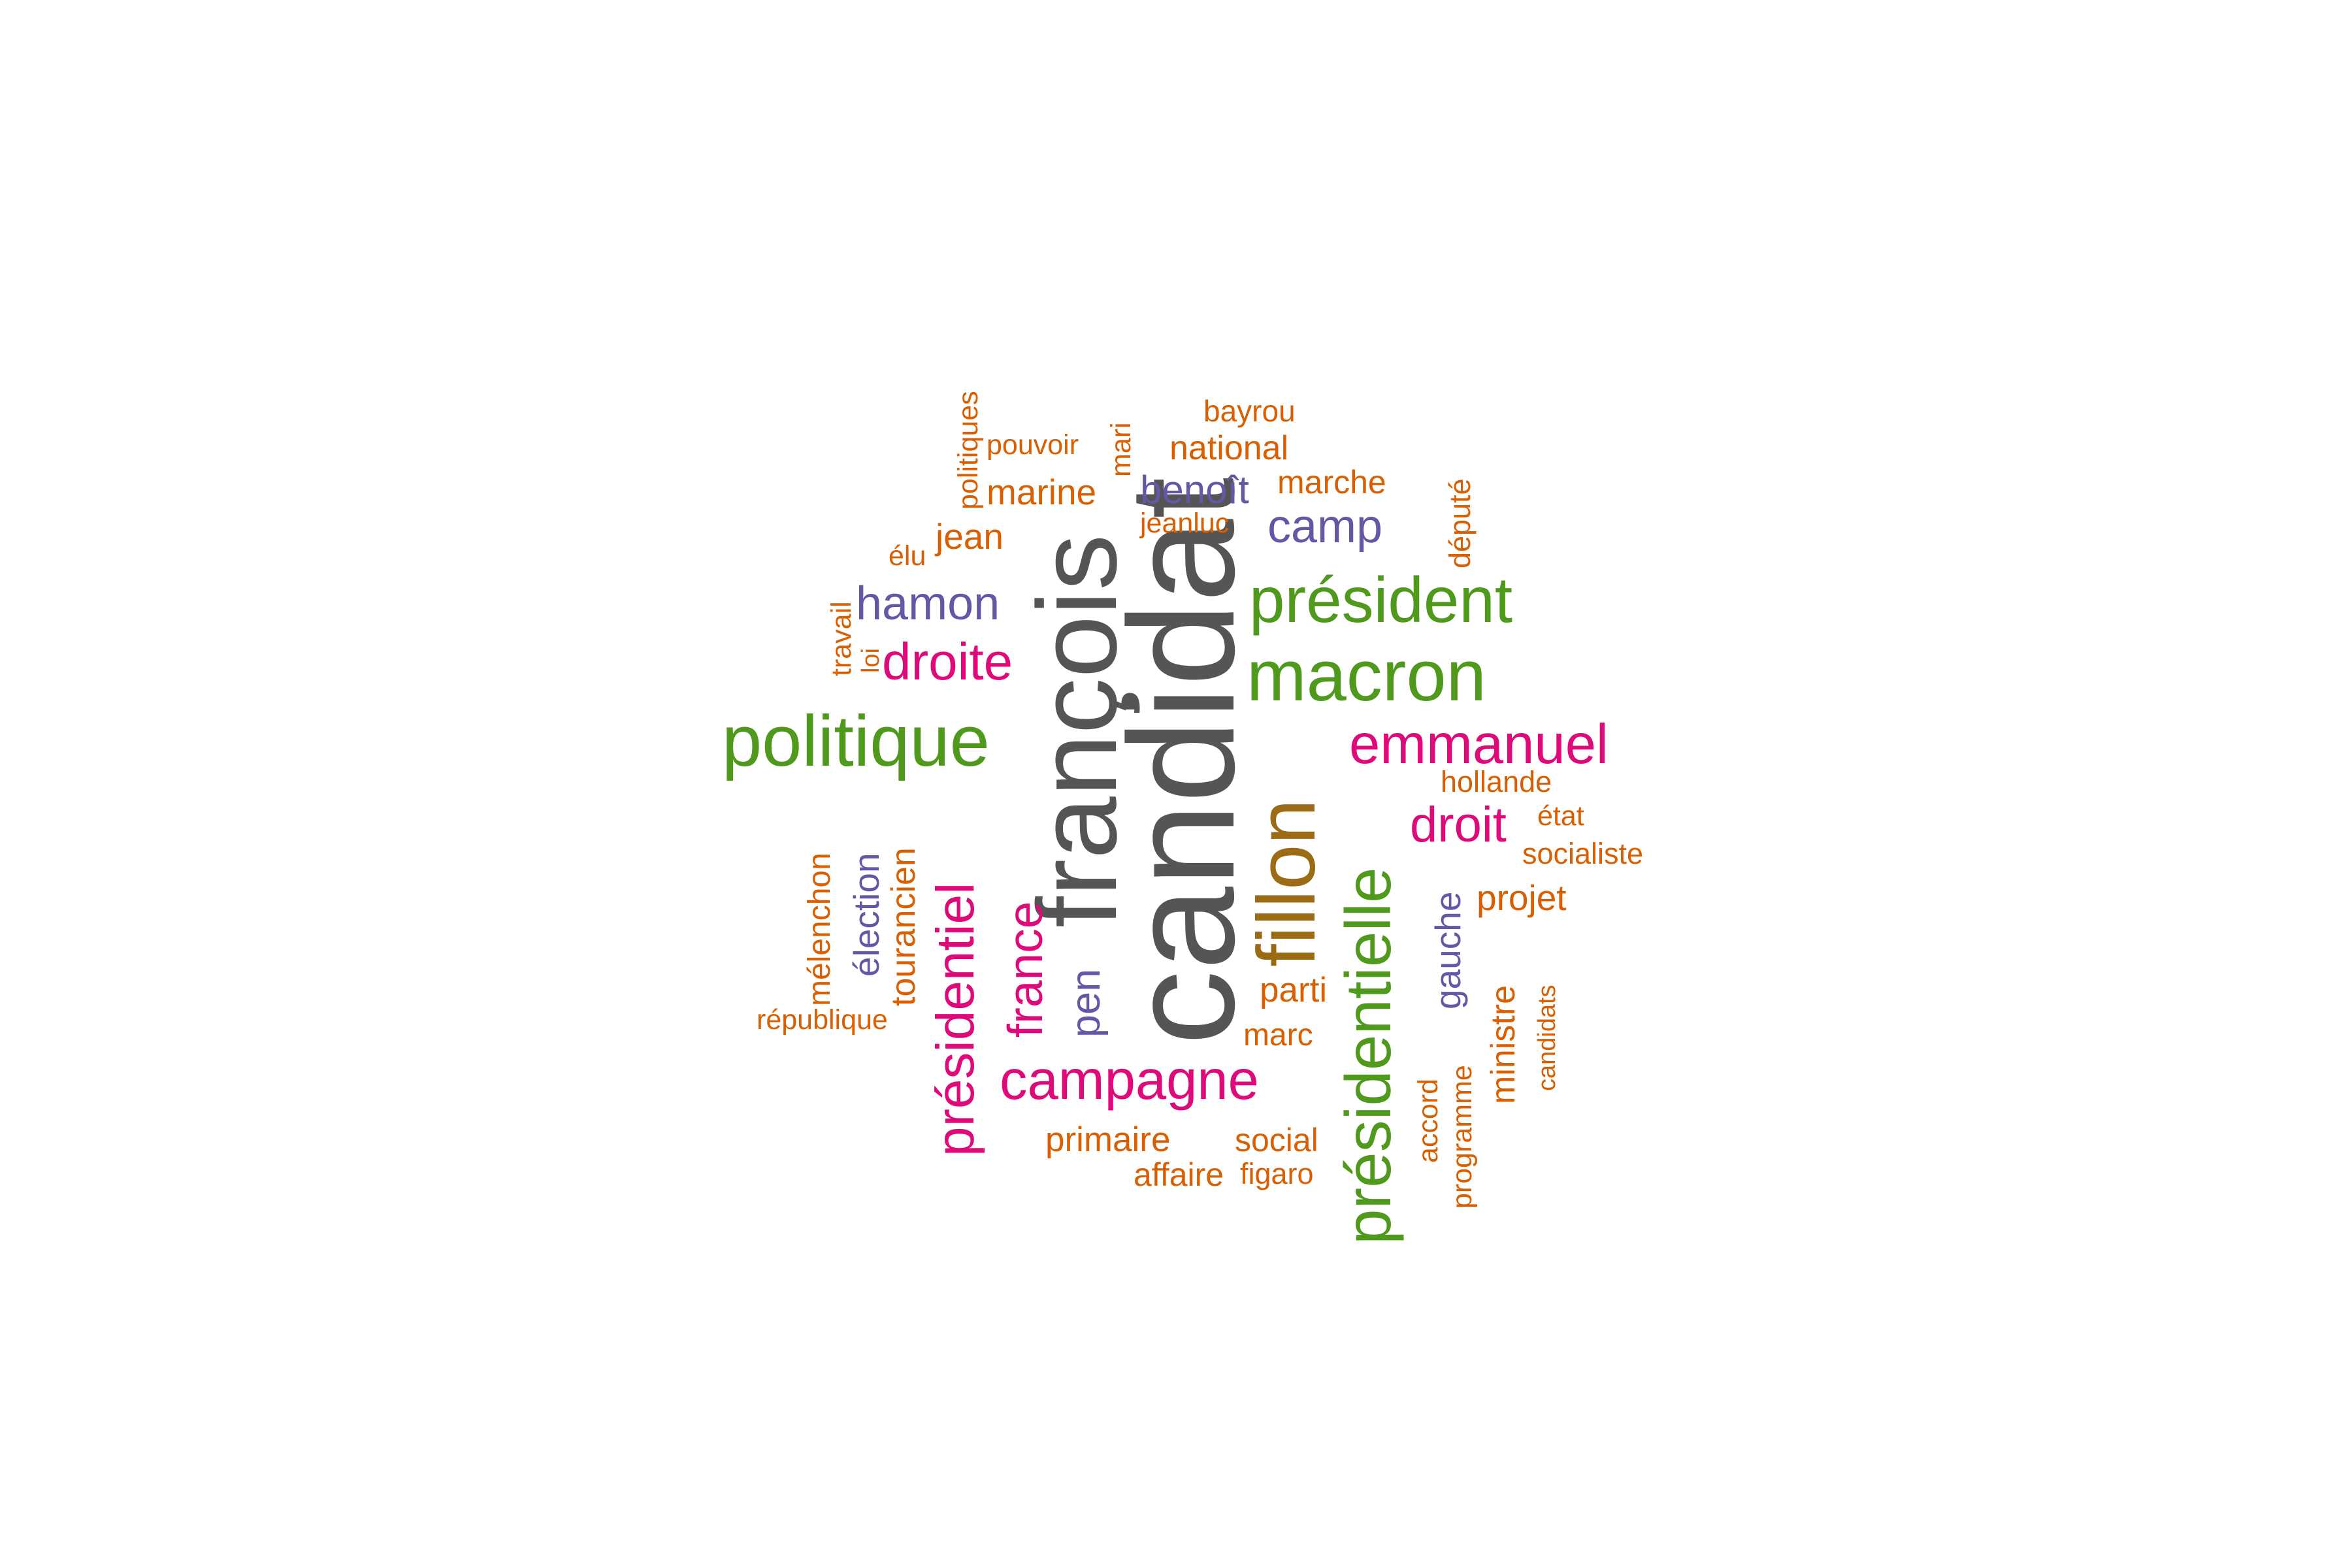 This screenshot has height=1568, width=2352. I want to click on word-depute: député, so click(1460, 523).